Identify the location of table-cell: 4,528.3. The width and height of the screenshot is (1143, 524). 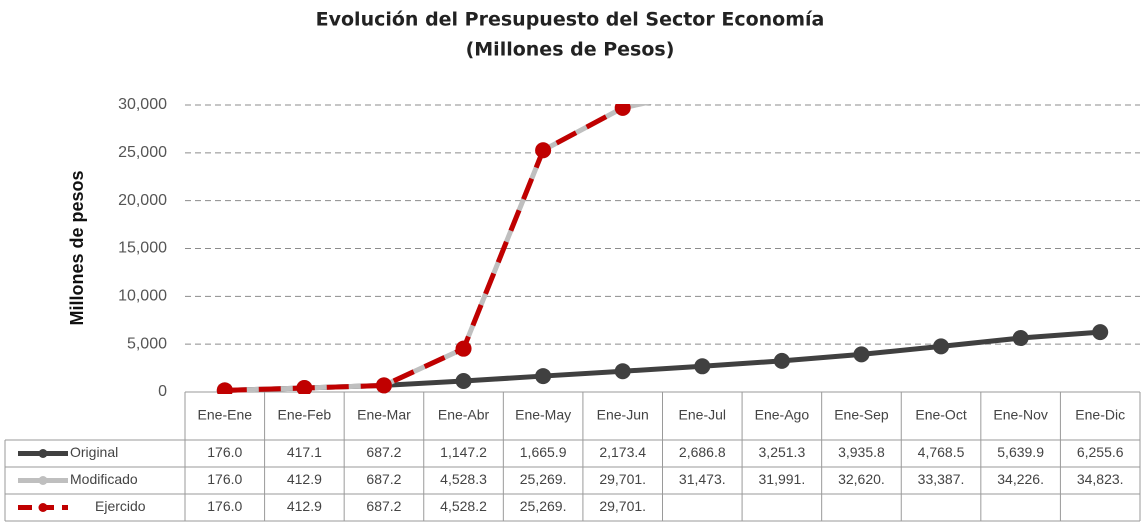
(463, 479).